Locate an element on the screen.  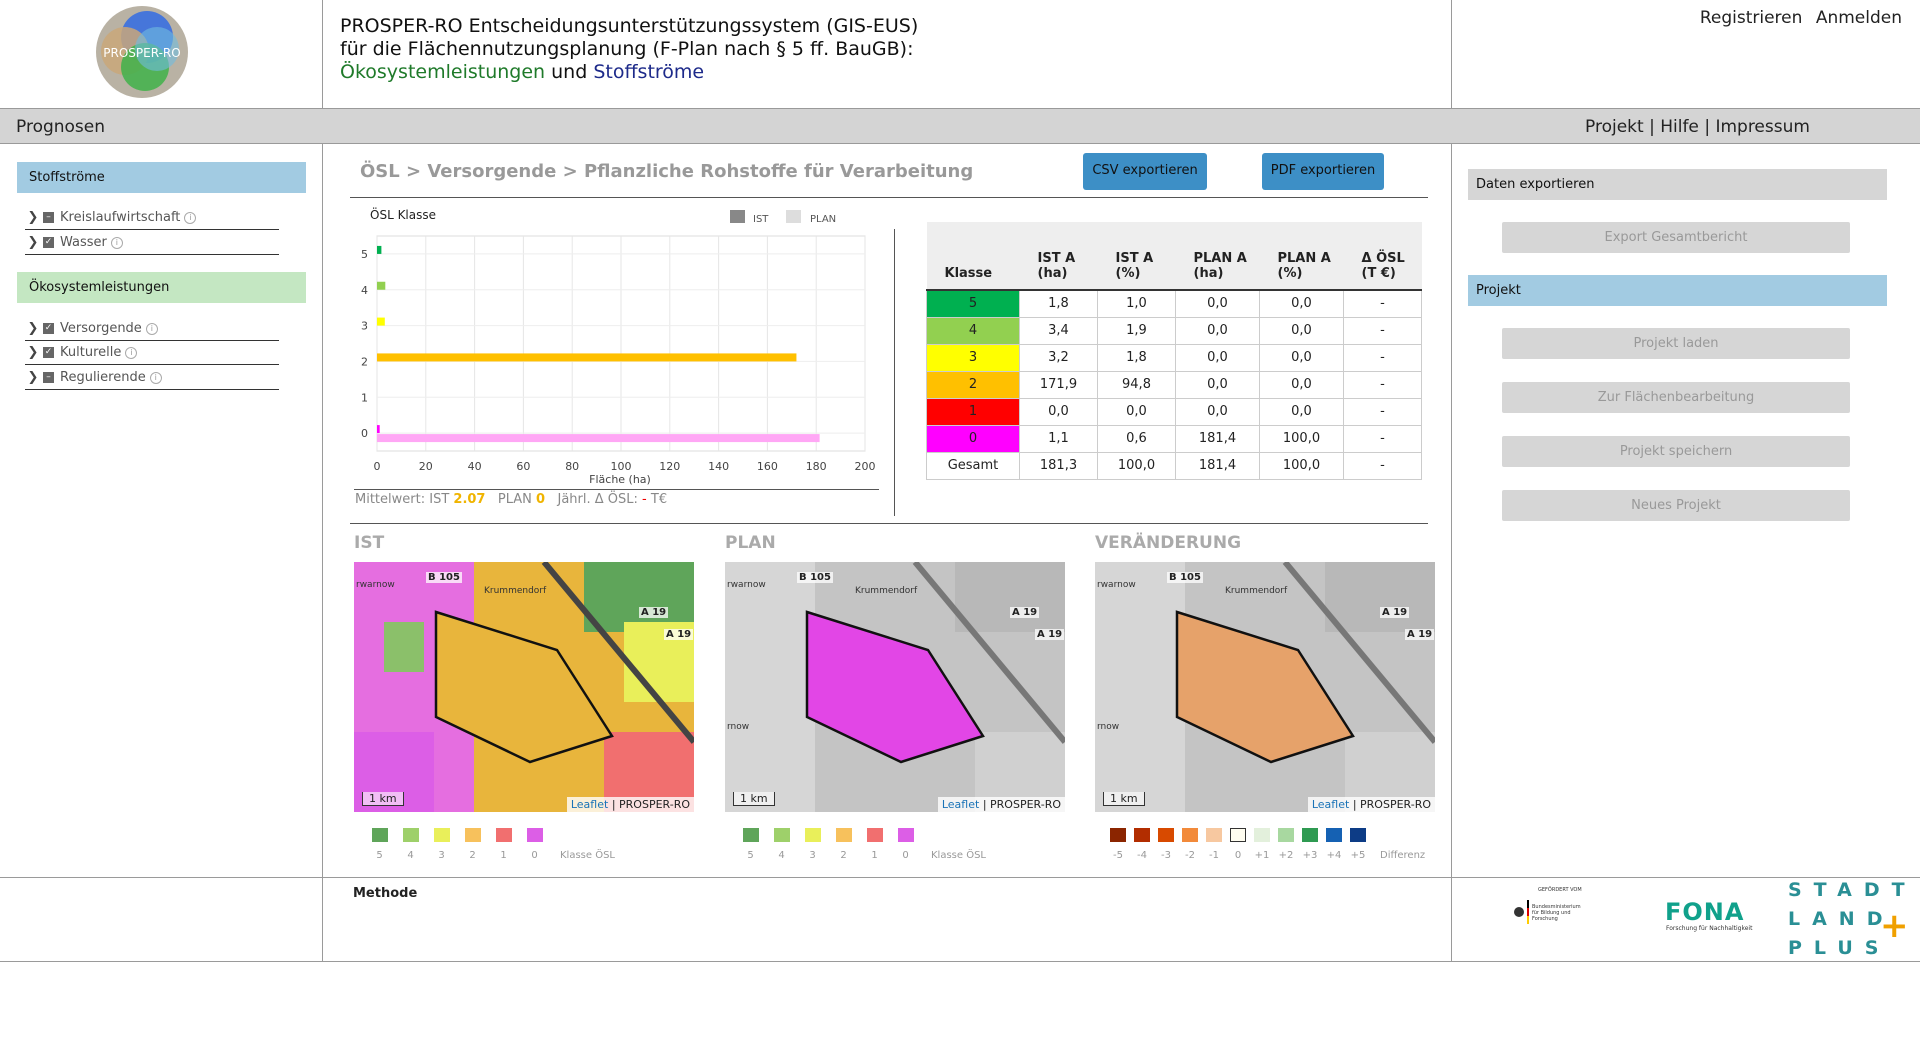
oesl-label: 4 is located at coordinates (410, 855).